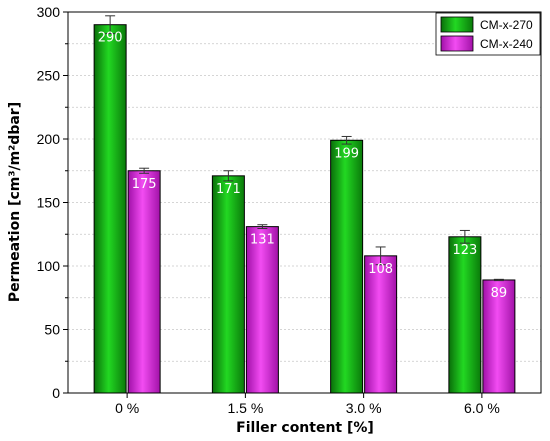 This screenshot has width=550, height=441. I want to click on y-tick-label: 250, so click(49, 76).